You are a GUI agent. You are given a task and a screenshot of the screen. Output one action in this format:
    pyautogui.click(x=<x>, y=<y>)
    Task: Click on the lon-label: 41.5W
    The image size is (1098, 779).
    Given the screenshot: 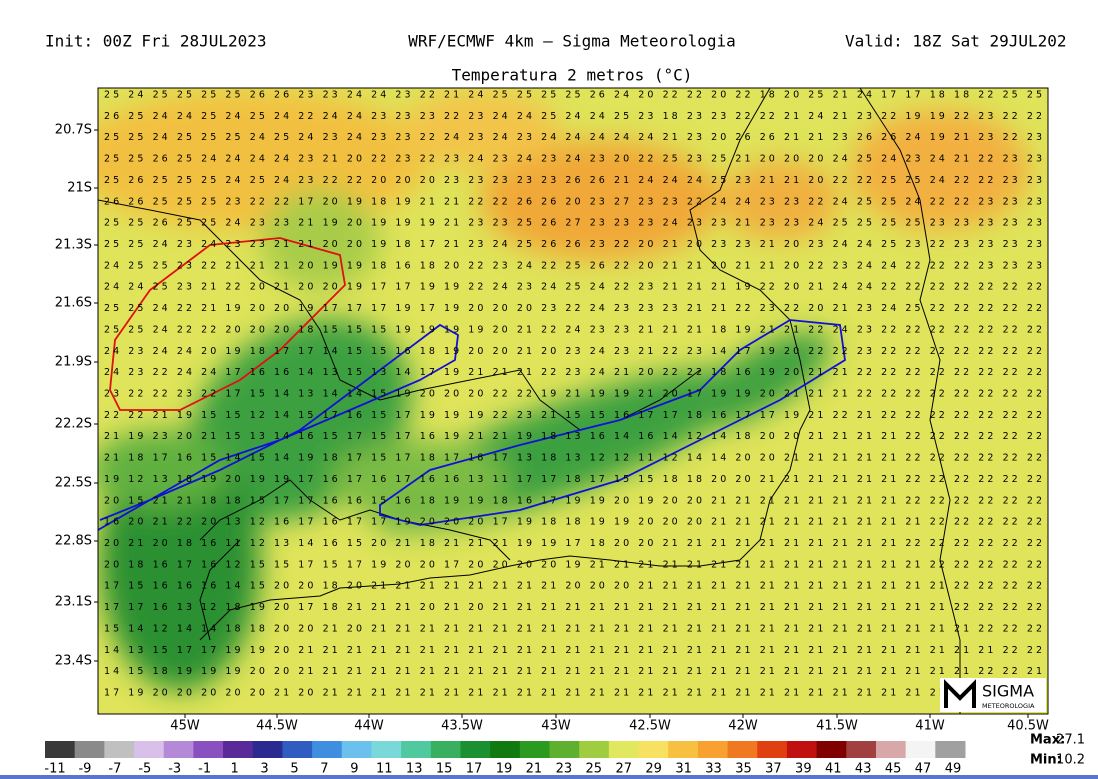 What is the action you would take?
    pyautogui.click(x=837, y=726)
    